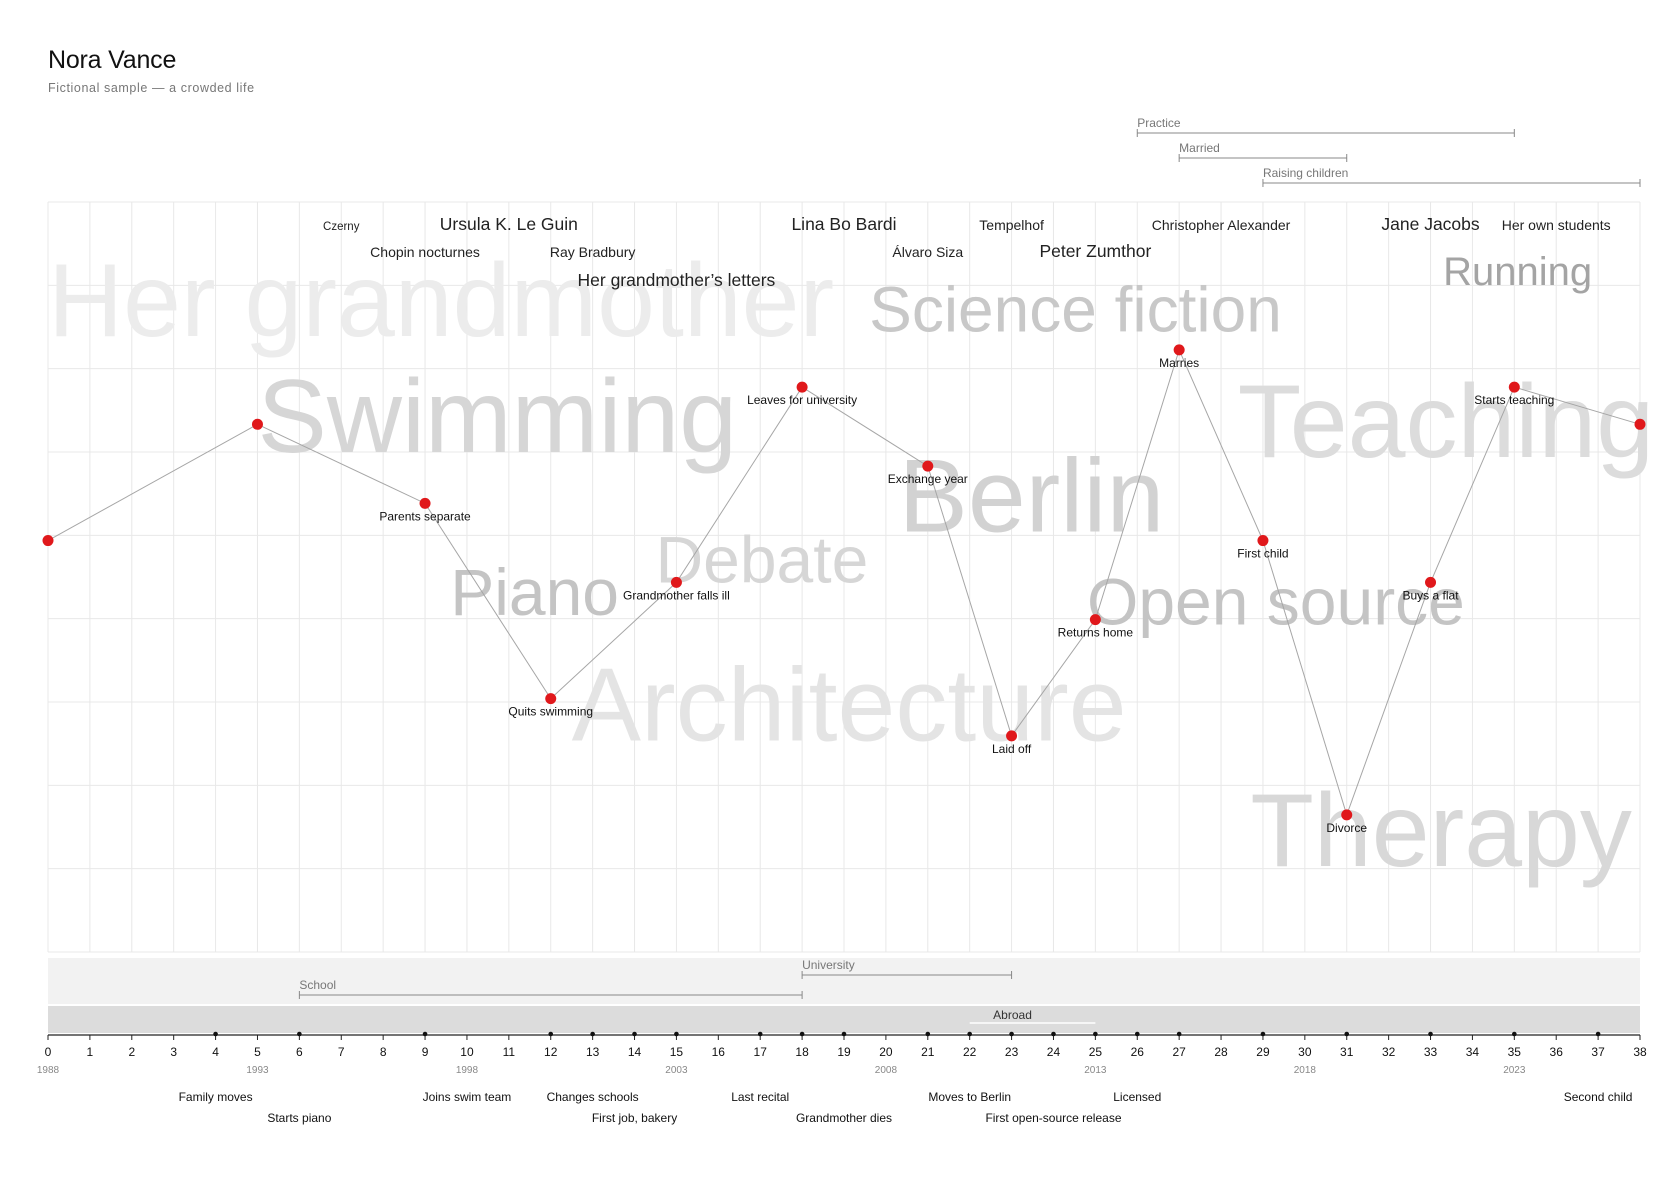 The image size is (1680, 1188). What do you see at coordinates (761, 559) in the screenshot?
I see `interest-word: Debate` at bounding box center [761, 559].